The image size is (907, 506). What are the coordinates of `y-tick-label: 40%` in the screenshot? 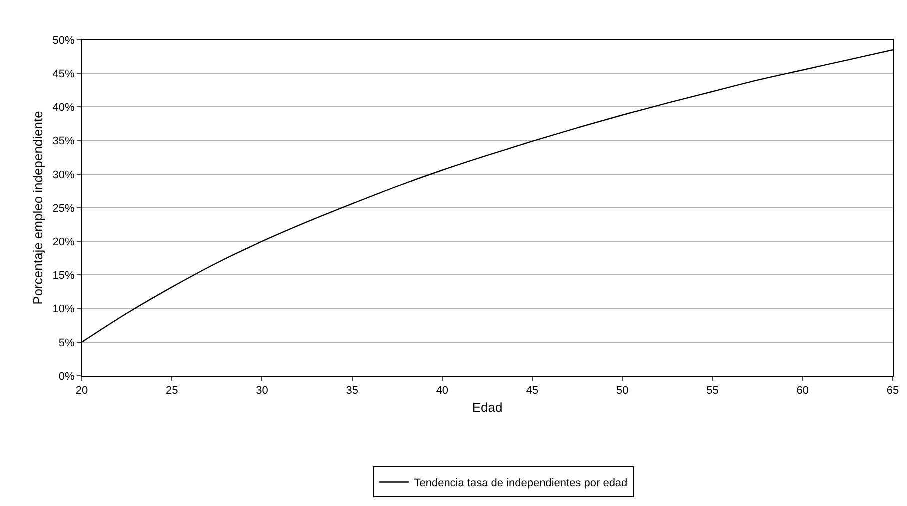 It's located at (64, 108).